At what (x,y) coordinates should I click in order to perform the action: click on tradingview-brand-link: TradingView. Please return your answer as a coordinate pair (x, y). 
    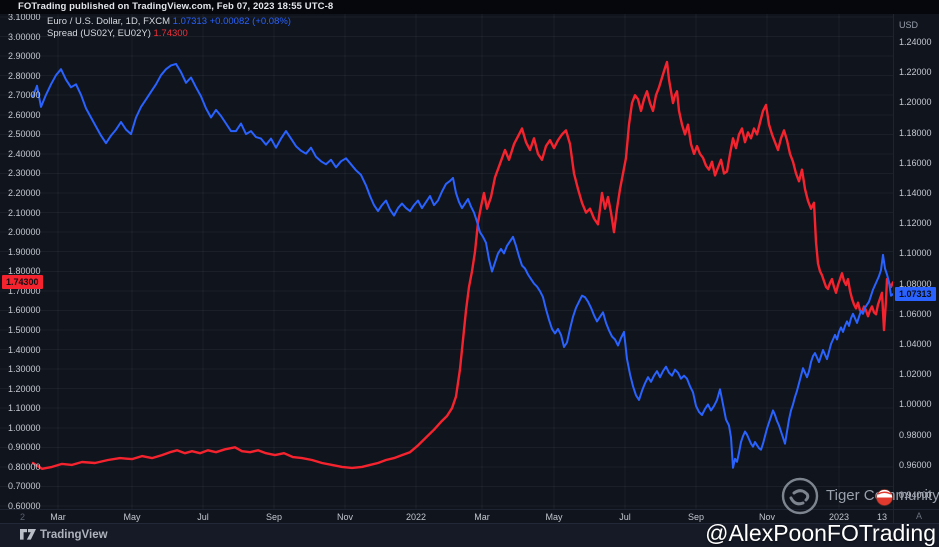
    Looking at the image, I should click on (74, 535).